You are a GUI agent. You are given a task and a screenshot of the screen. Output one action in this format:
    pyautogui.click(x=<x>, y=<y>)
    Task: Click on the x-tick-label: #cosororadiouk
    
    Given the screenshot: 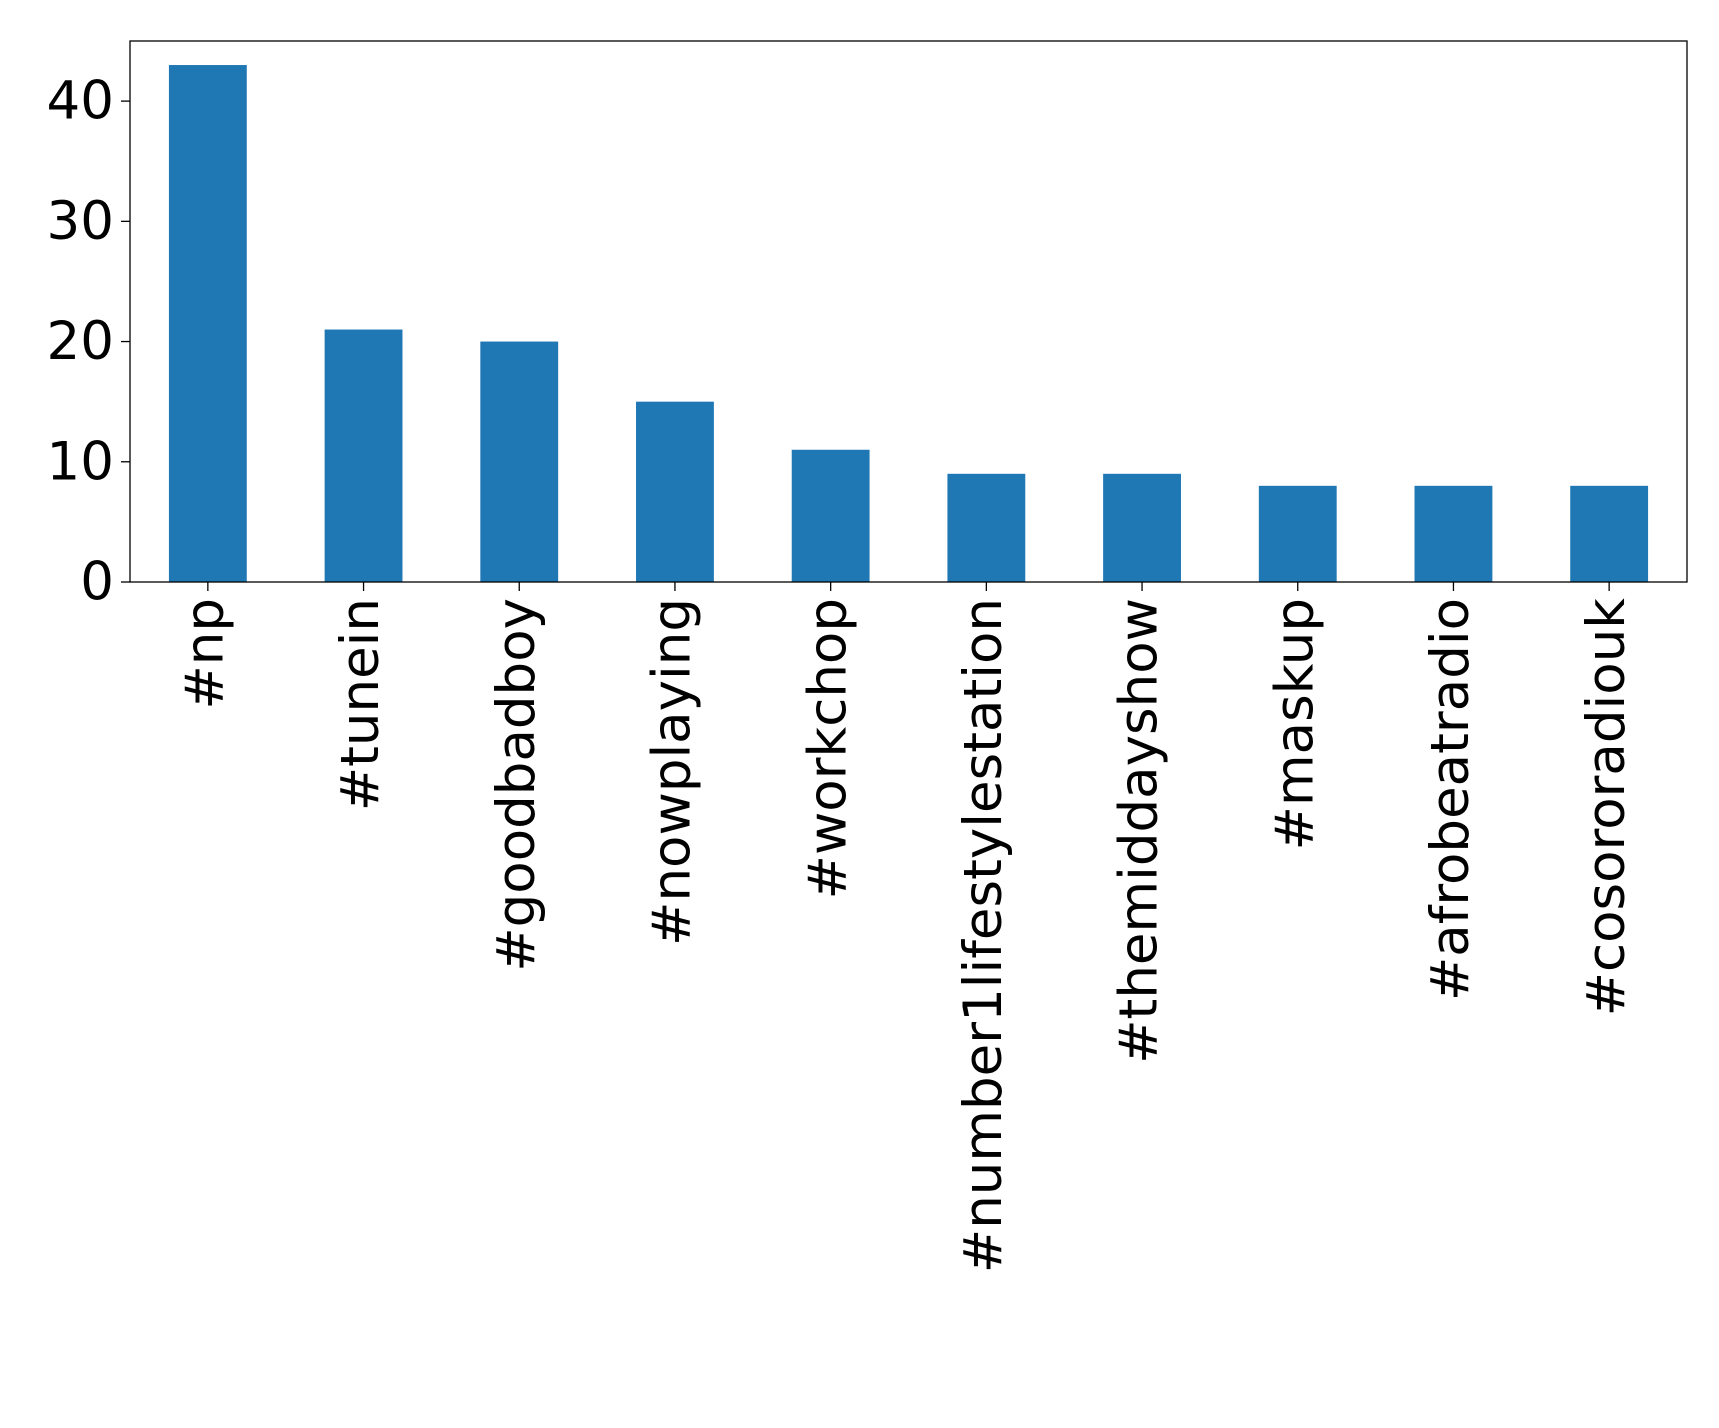 What is the action you would take?
    pyautogui.click(x=1606, y=807)
    